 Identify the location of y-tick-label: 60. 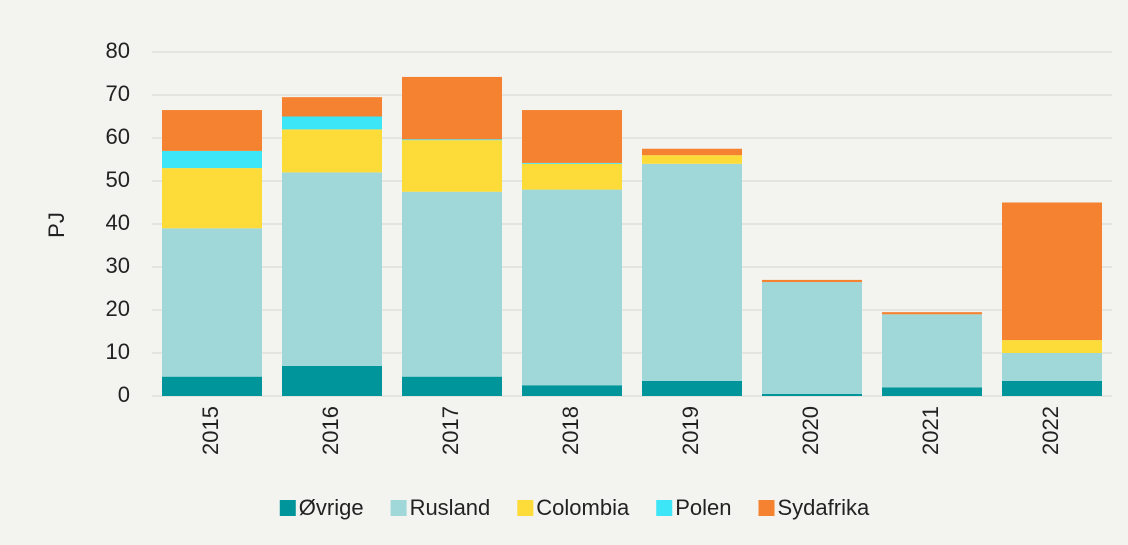
(118, 136).